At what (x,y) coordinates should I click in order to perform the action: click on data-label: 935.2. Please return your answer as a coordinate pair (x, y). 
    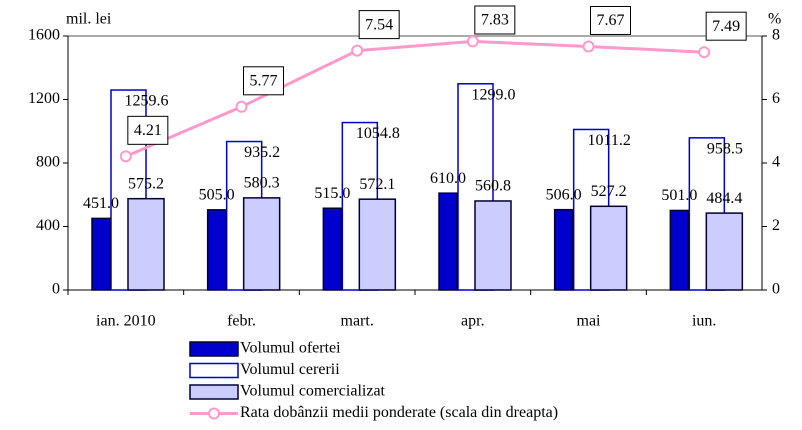
    Looking at the image, I should click on (262, 152).